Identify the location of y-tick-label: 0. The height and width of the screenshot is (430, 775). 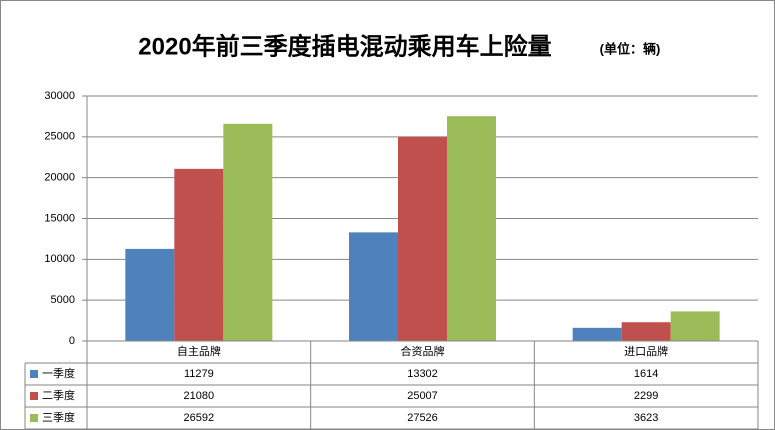
(72, 341).